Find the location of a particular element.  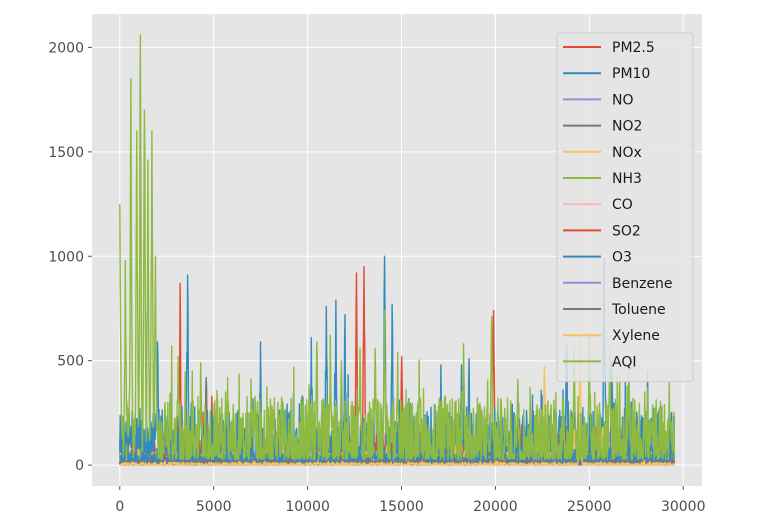

legend-label: PM10 is located at coordinates (631, 74).